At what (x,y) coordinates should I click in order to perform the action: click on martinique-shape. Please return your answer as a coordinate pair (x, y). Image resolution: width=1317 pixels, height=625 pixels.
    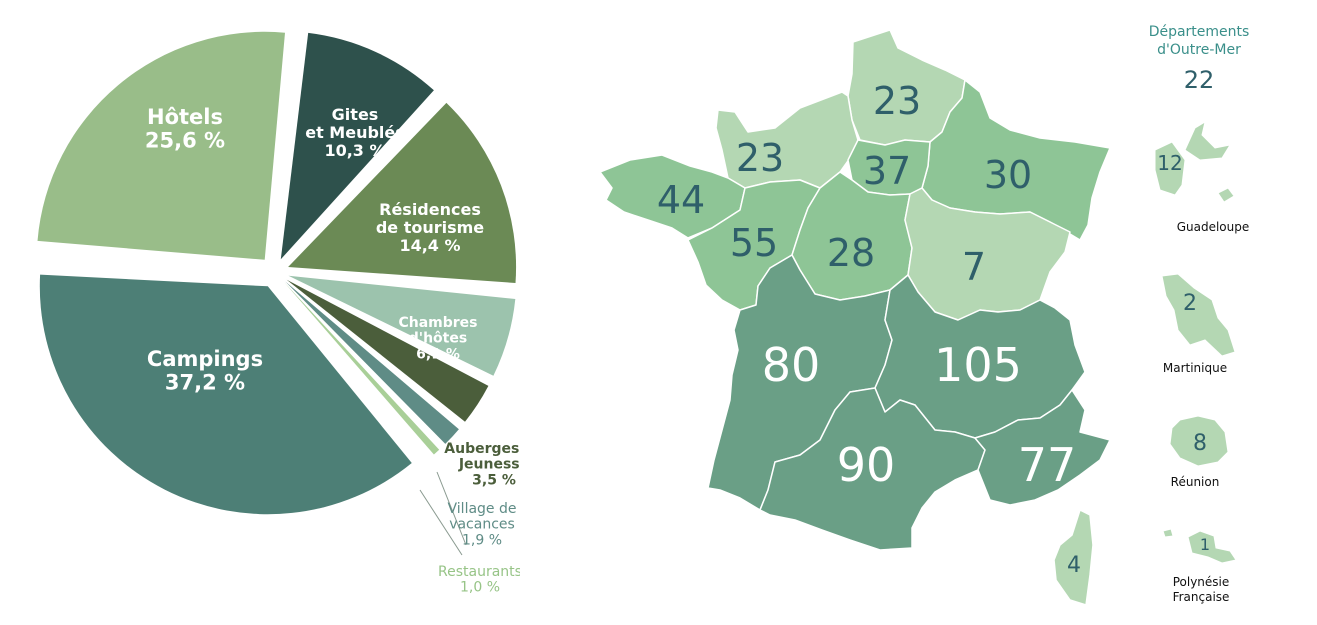
    Looking at the image, I should click on (1198, 315).